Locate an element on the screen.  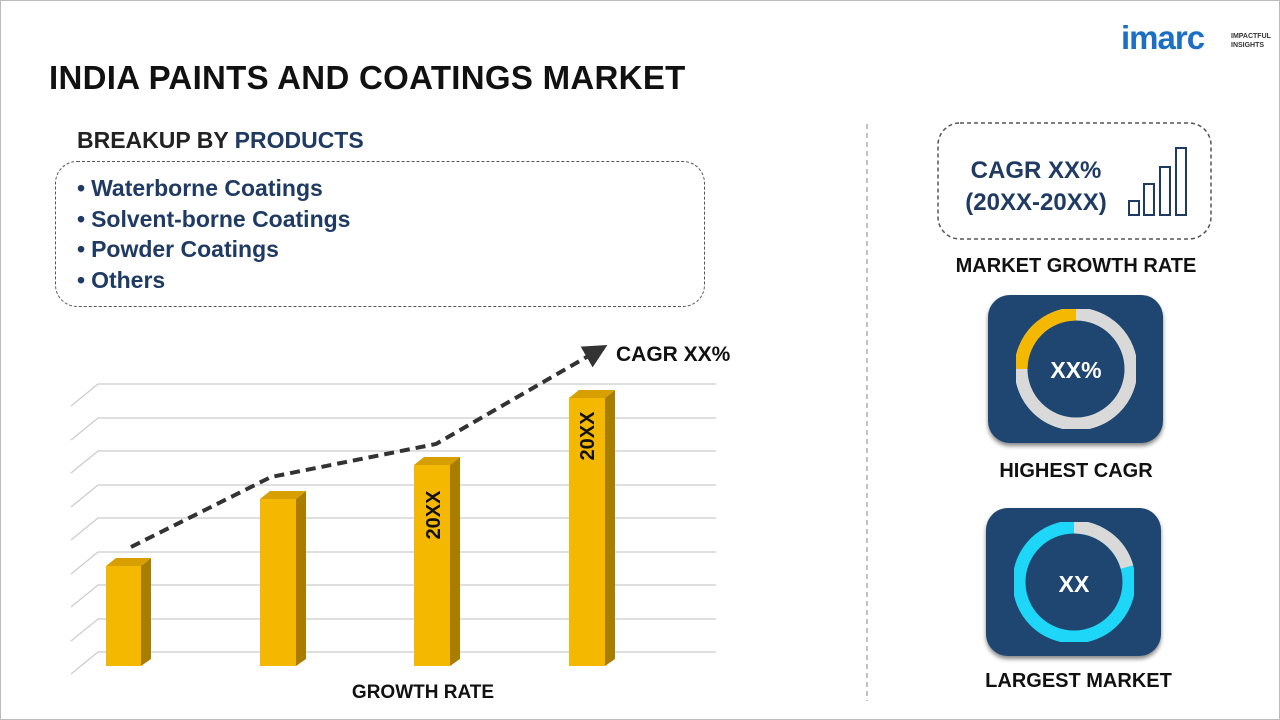
cagr-value: XX% is located at coordinates (1076, 370).